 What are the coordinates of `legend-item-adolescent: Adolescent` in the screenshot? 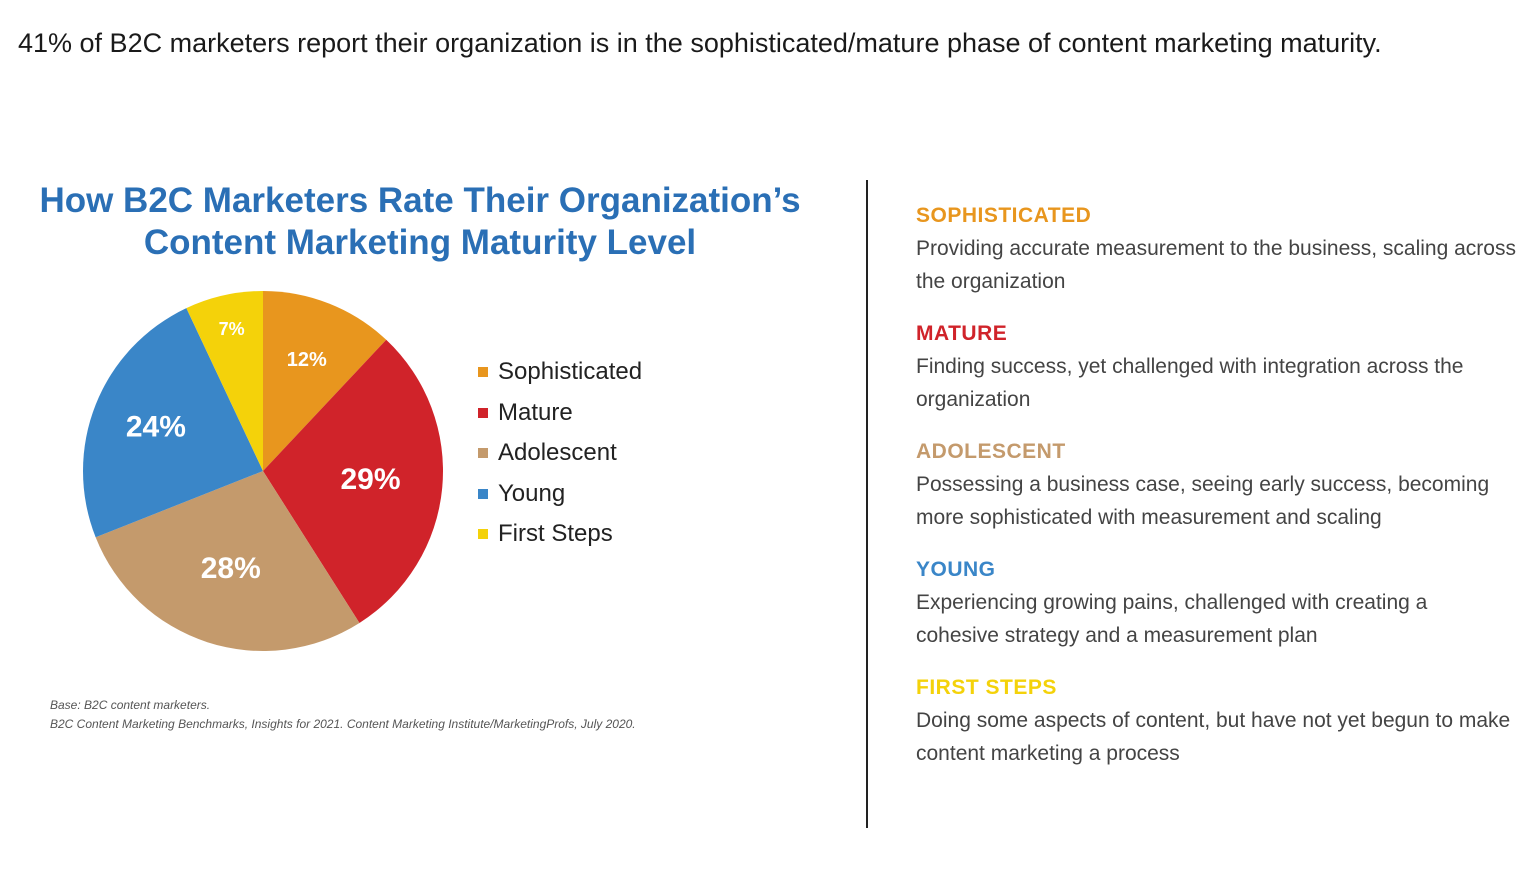 It's located at (560, 453).